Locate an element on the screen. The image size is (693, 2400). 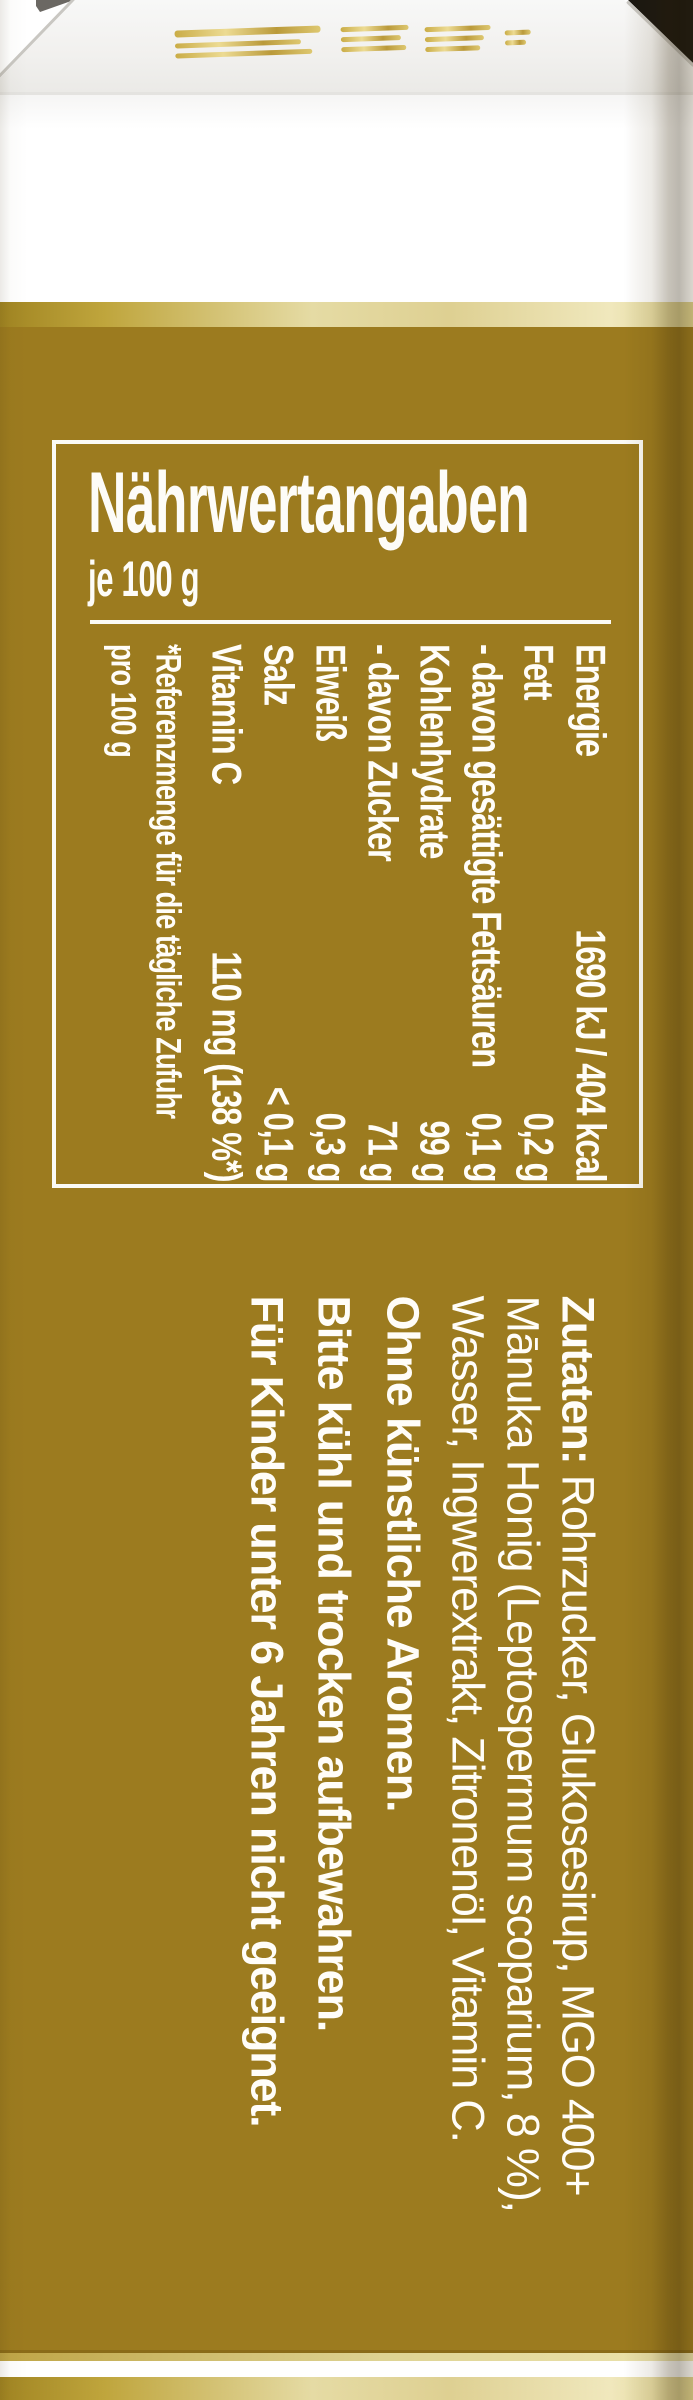
box-fold-shadow is located at coordinates (346, 112).